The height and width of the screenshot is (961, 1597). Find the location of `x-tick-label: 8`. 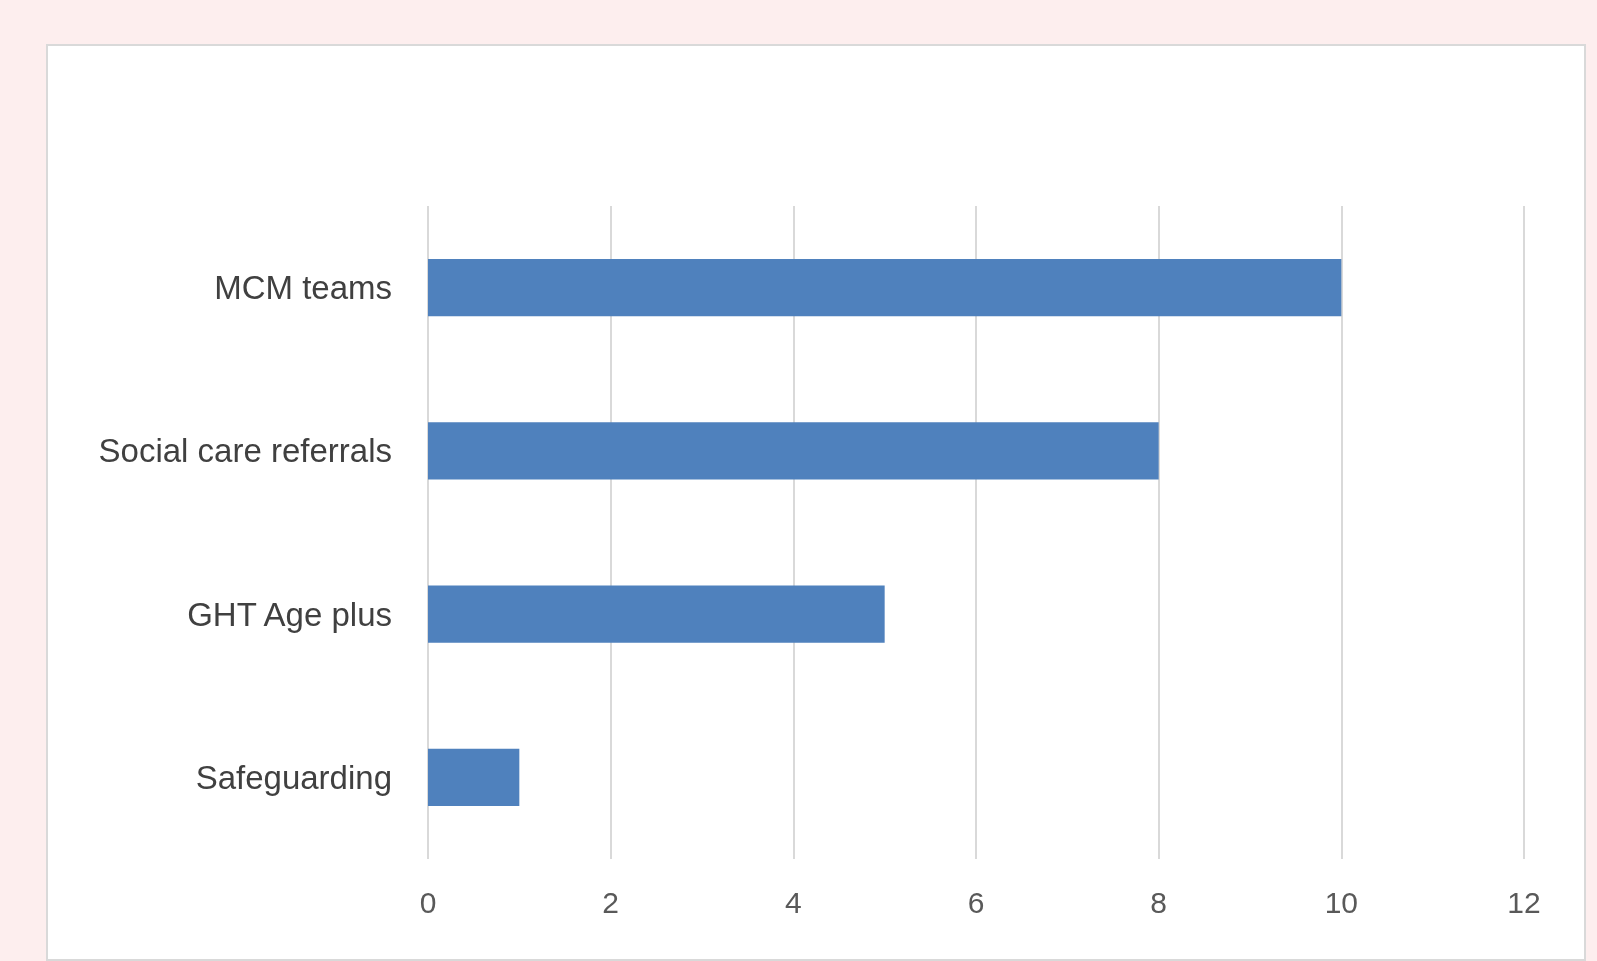

x-tick-label: 8 is located at coordinates (1159, 902).